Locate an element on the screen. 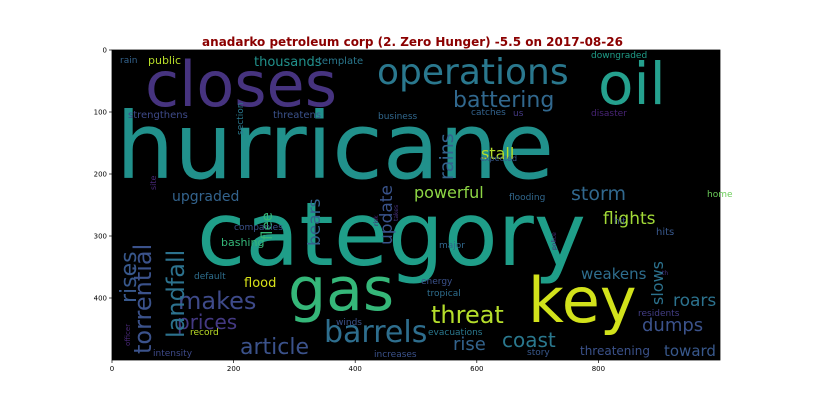 Image resolution: width=825 pixels, height=412 pixels. word-prices: prices is located at coordinates (207, 322).